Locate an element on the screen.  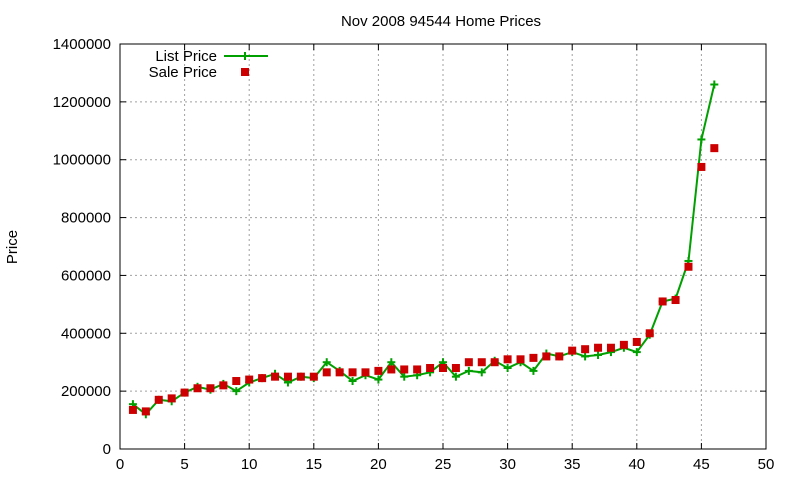
x-tick-label: 5 is located at coordinates (184, 464).